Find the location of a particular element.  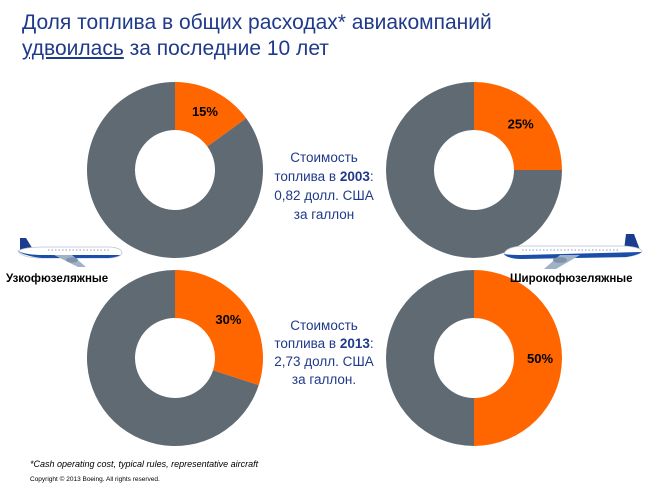

fuel-share-label: 50% is located at coordinates (540, 358).